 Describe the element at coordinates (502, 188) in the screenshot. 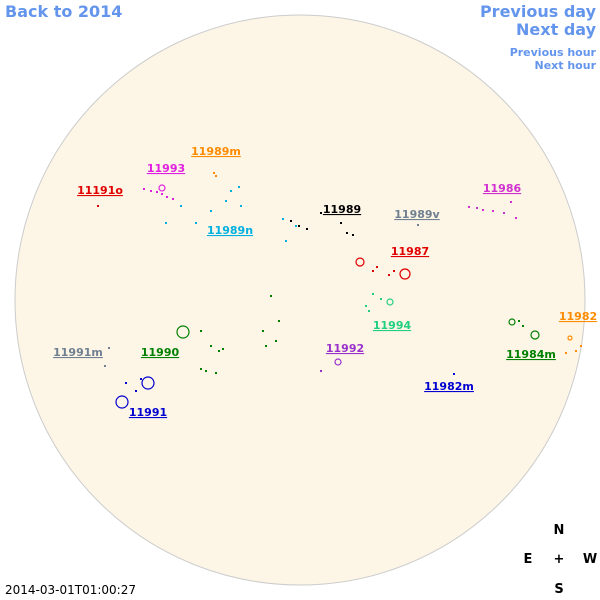

I see `region-label: 11986` at that location.